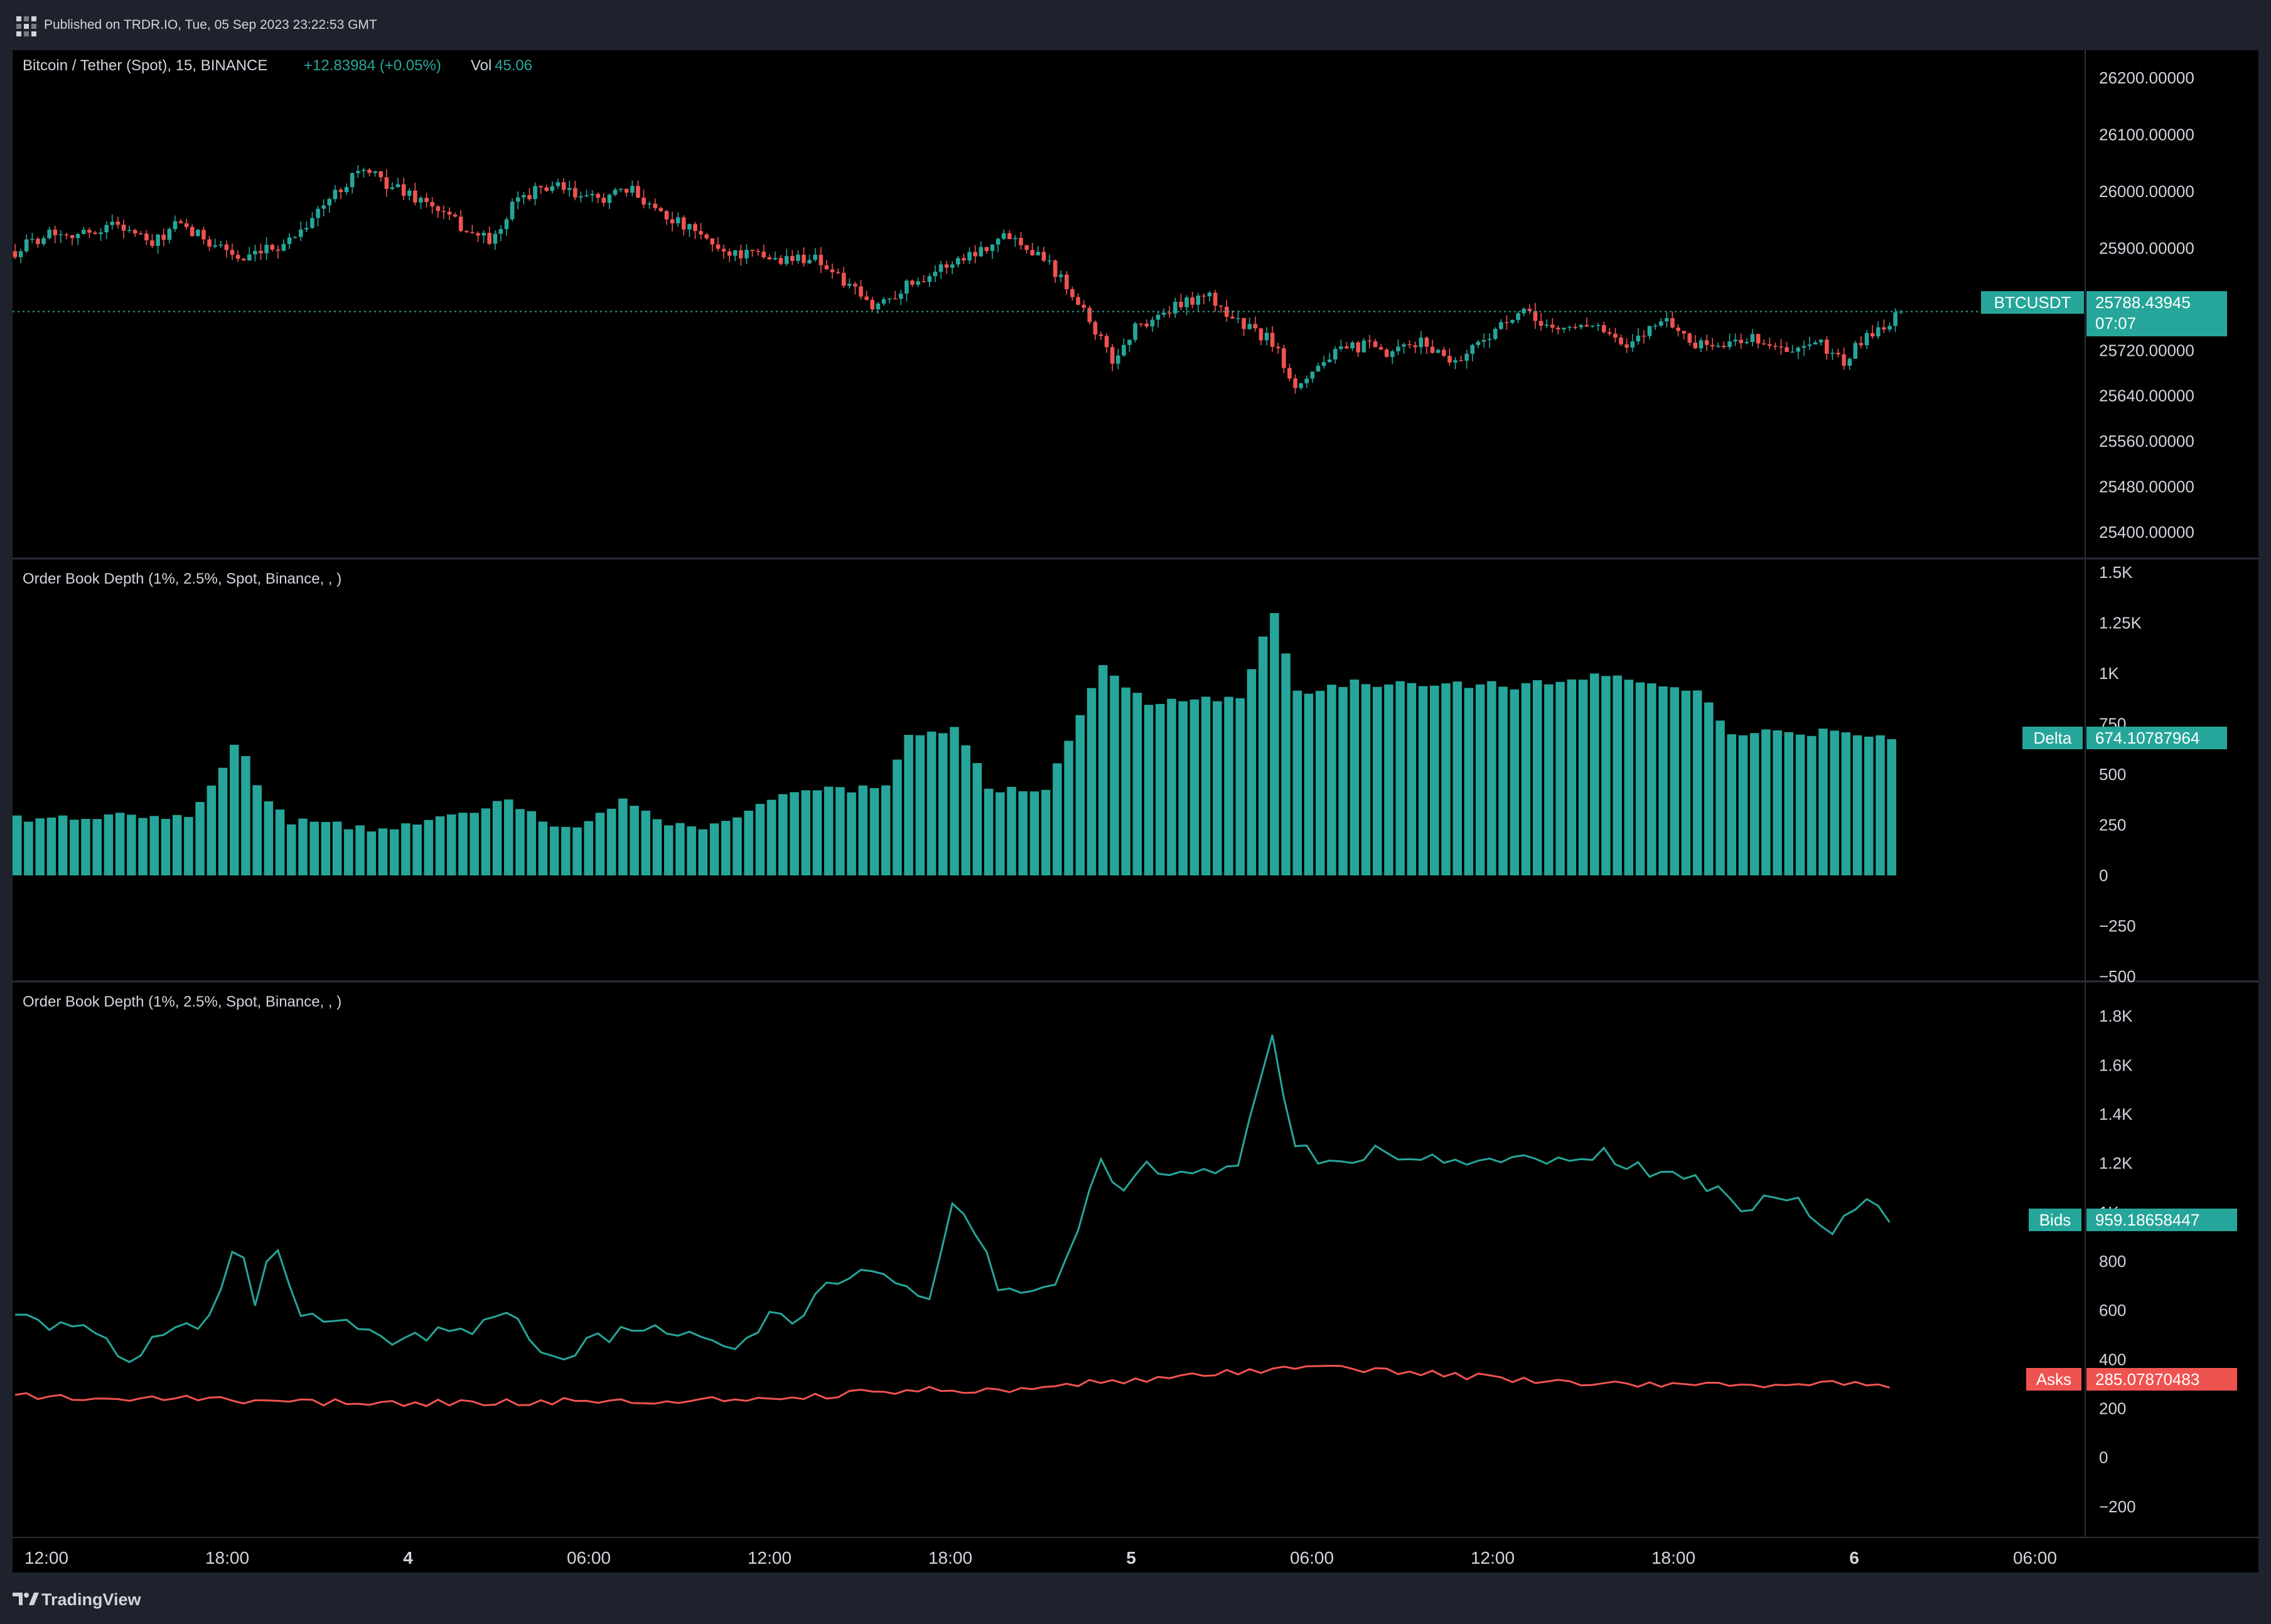 Image resolution: width=2271 pixels, height=1624 pixels. I want to click on tradingview-brand: TradingView, so click(91, 1599).